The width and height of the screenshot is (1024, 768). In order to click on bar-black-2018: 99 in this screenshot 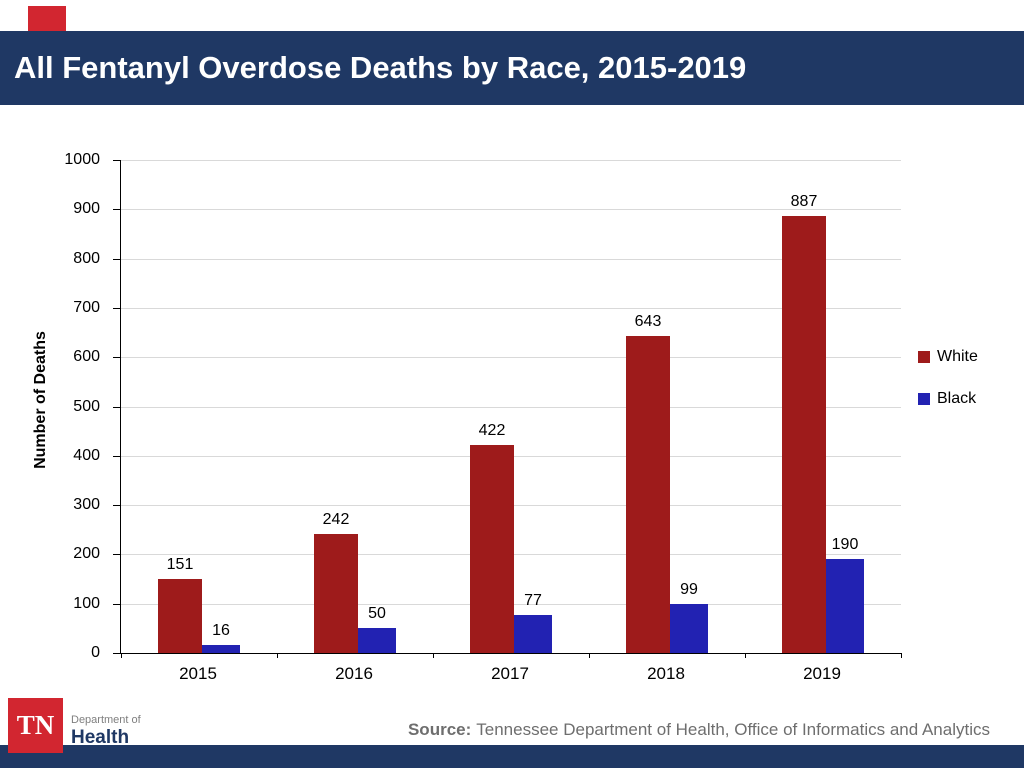, I will do `click(689, 617)`.